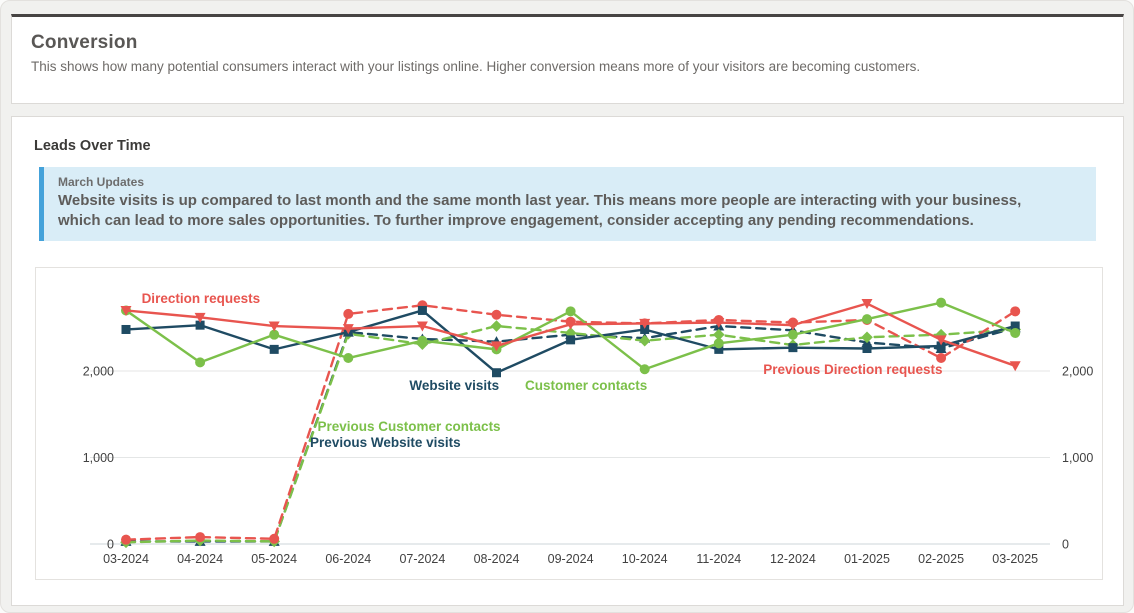  I want to click on series-label-previous-customer-contacts: Previous Customer contacts, so click(409, 426).